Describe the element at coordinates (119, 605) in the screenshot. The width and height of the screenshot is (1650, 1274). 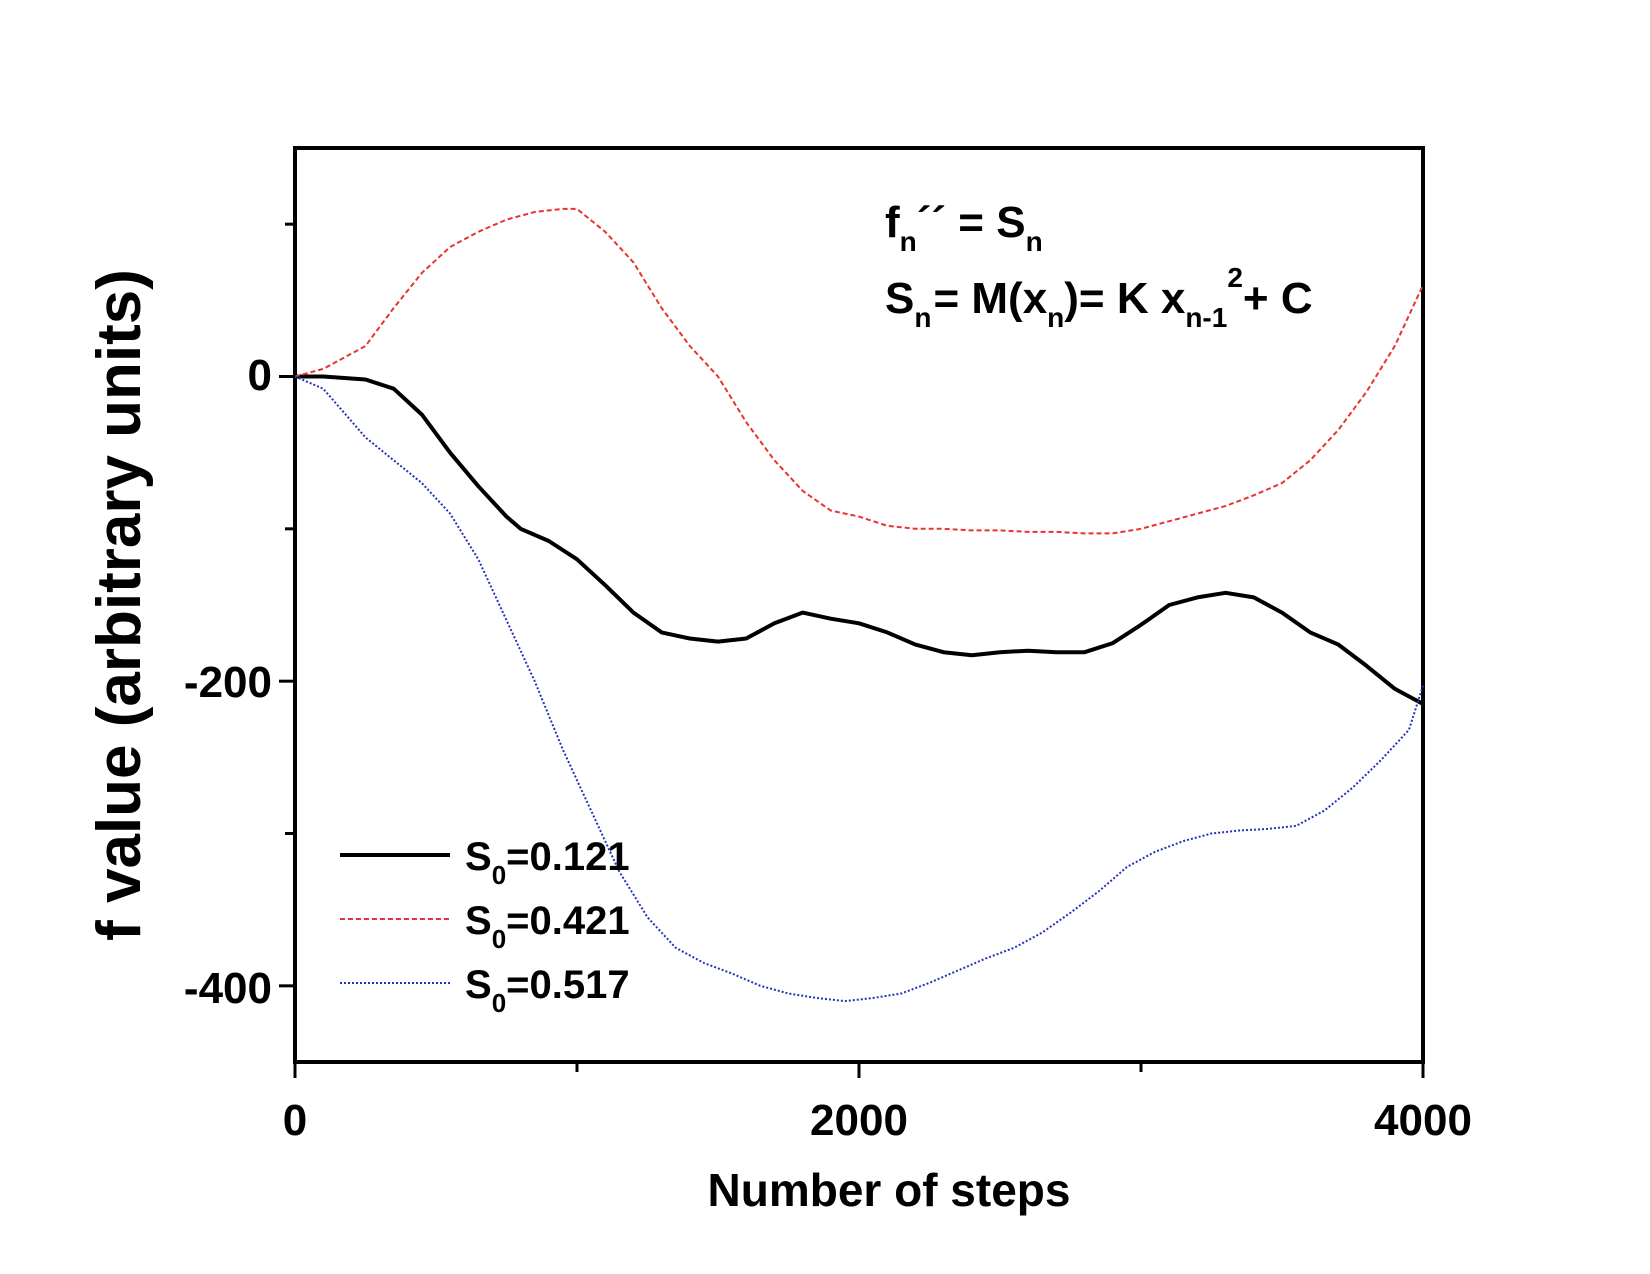
I see `y-axis-label: f value (arbitrary units)` at that location.